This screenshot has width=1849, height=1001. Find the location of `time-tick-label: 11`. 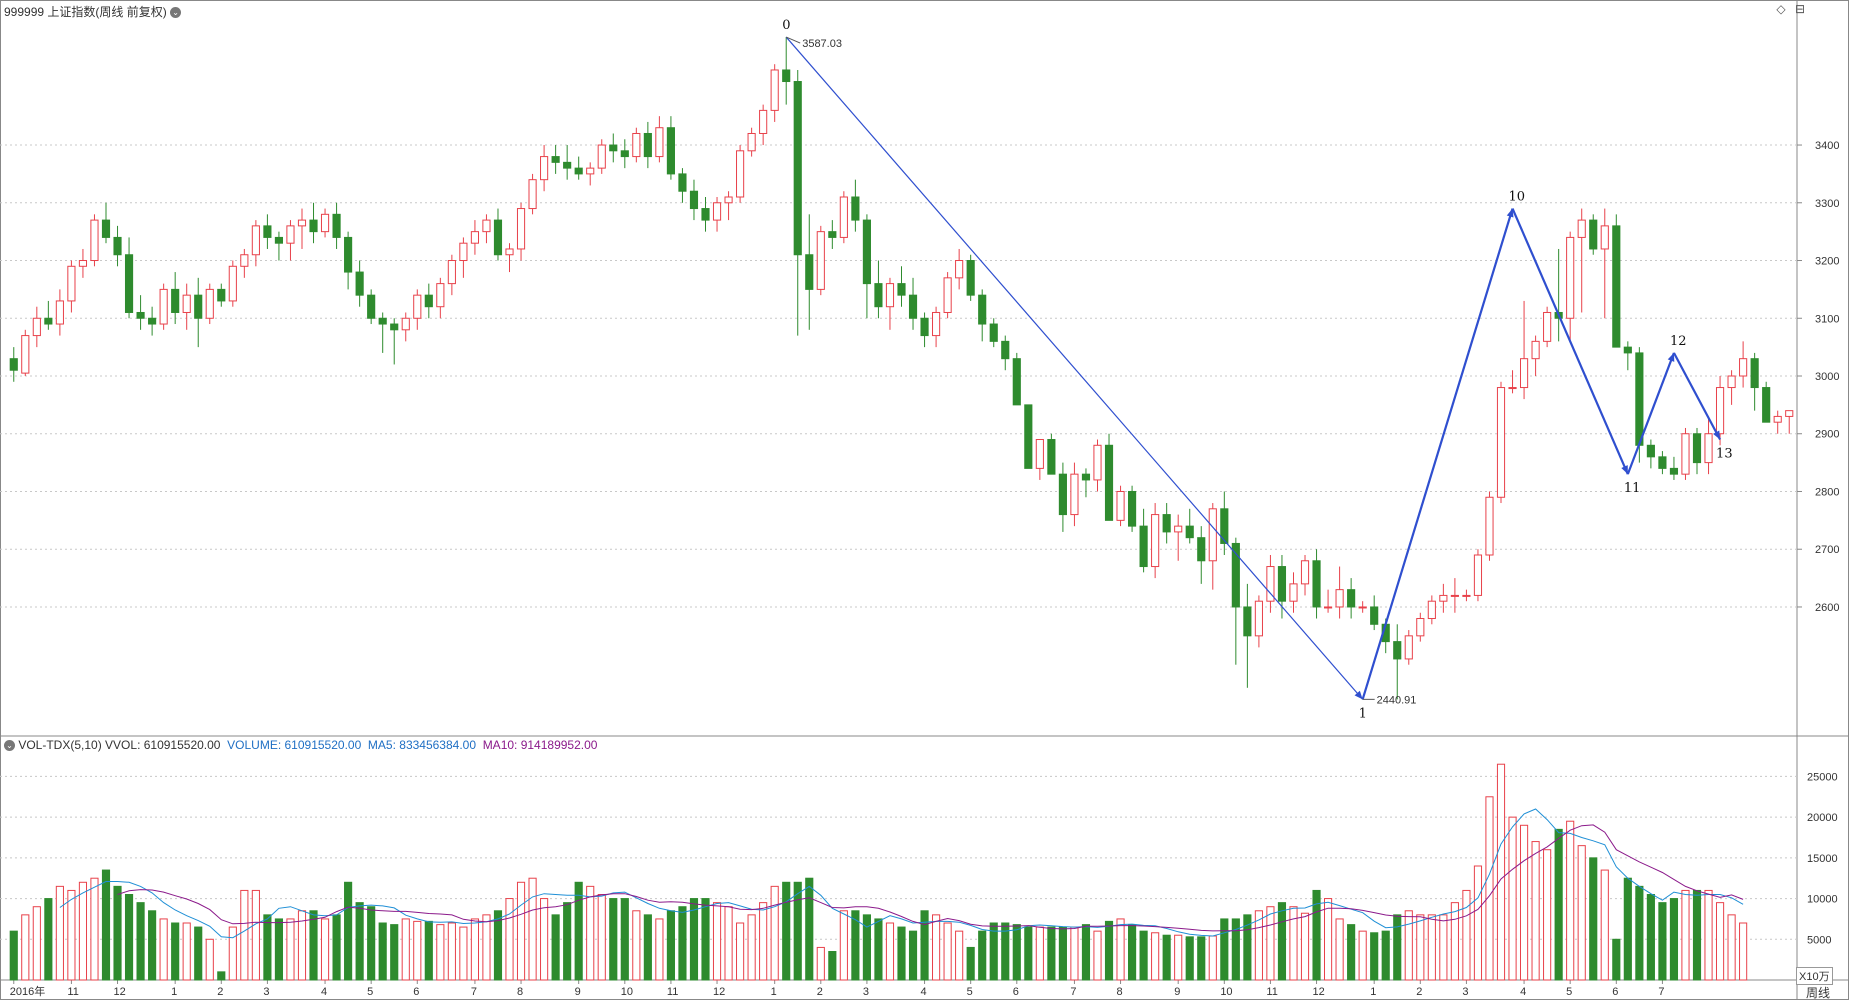

time-tick-label: 11 is located at coordinates (672, 992).